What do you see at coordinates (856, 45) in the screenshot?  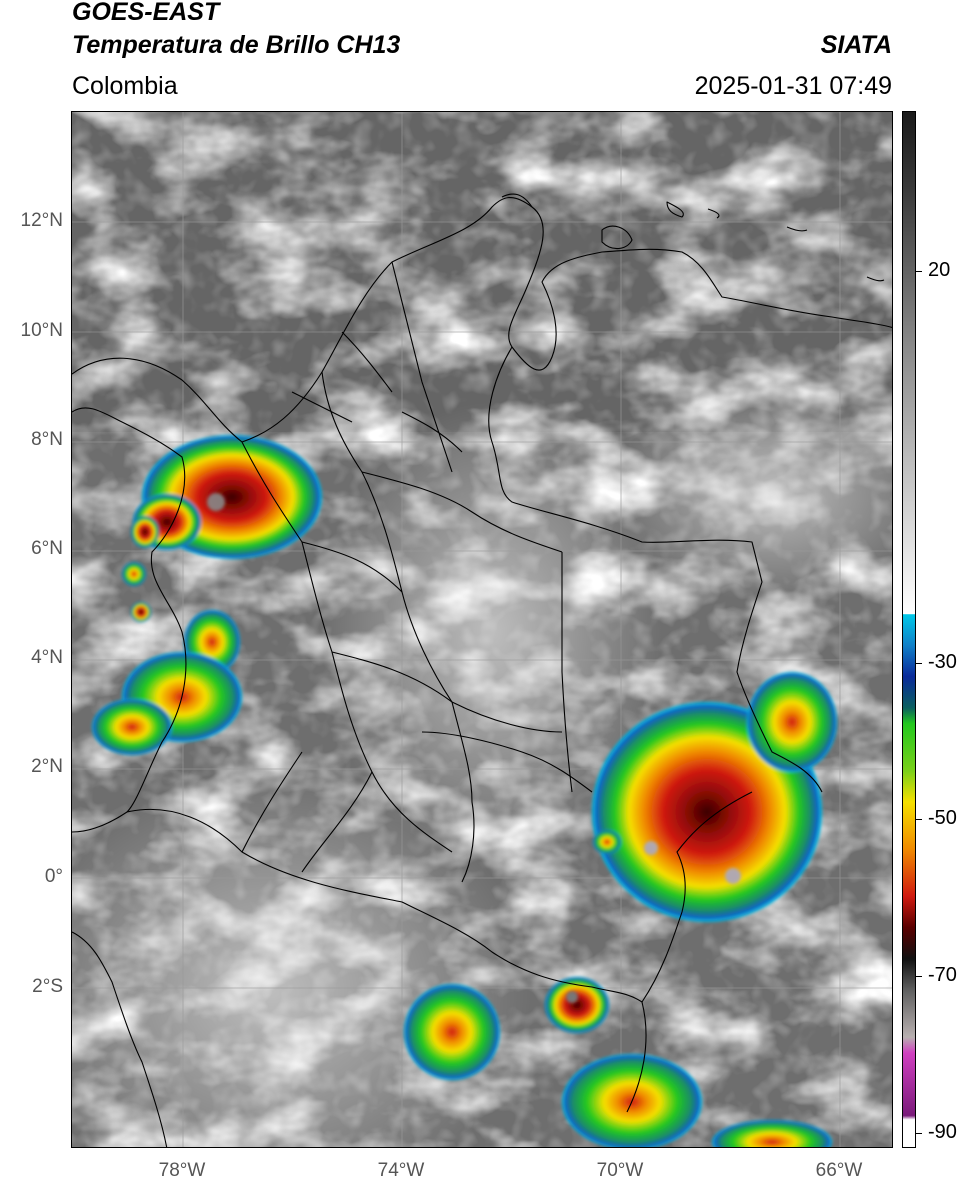 I see `brand-label: SIATA` at bounding box center [856, 45].